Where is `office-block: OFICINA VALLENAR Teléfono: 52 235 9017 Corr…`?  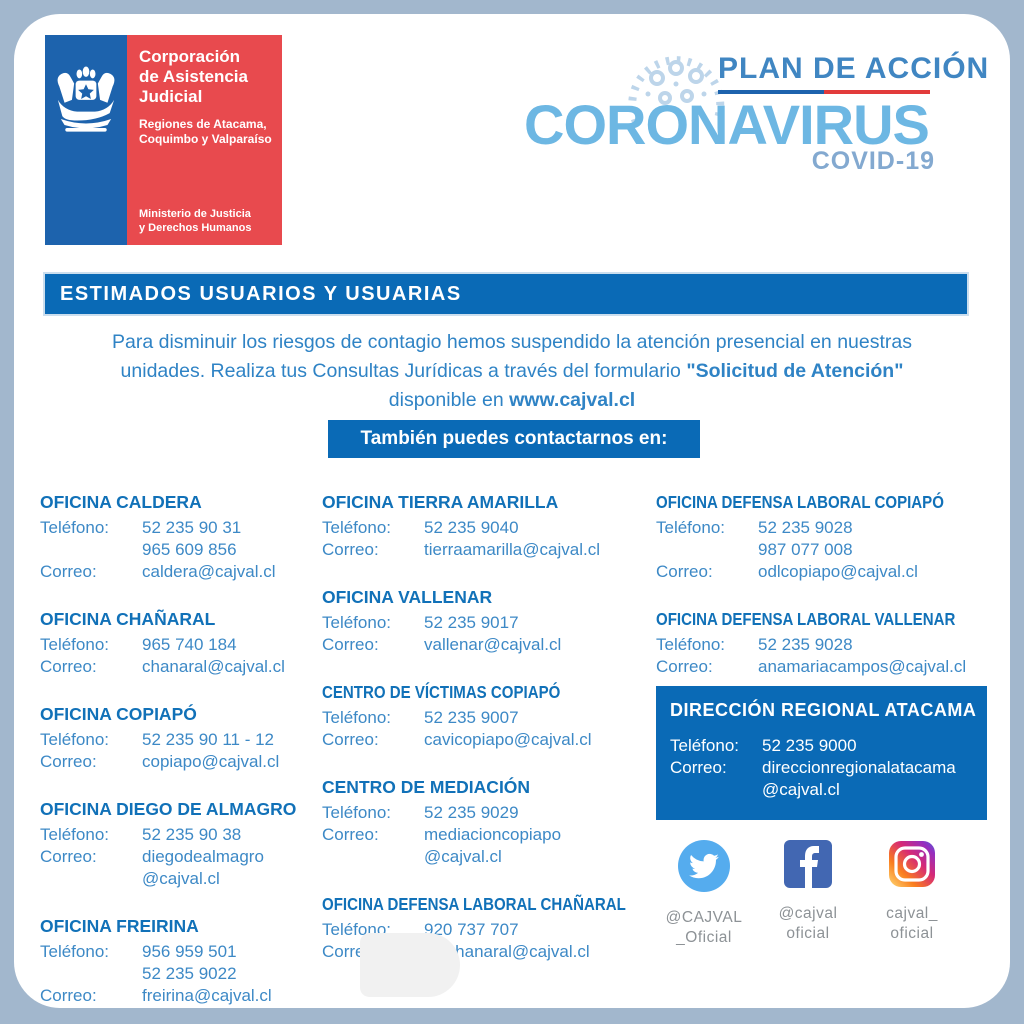
office-block: OFICINA VALLENAR Teléfono: 52 235 9017 Corr… is located at coordinates (489, 621).